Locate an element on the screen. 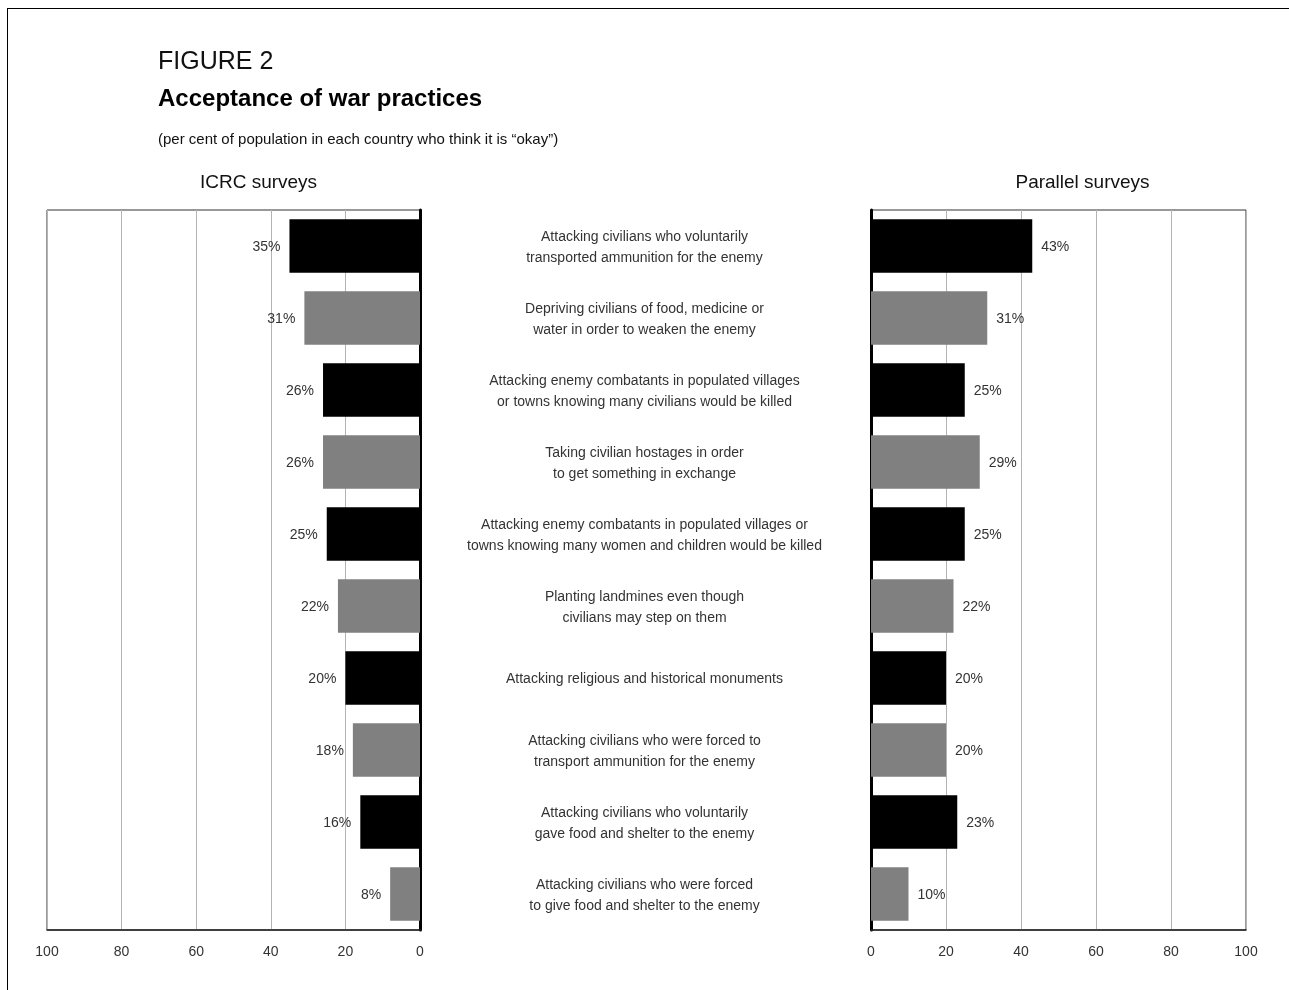 The width and height of the screenshot is (1289, 990). y-tick-label: Planting landmines even though civilians may step on them is located at coordinates (644, 606).